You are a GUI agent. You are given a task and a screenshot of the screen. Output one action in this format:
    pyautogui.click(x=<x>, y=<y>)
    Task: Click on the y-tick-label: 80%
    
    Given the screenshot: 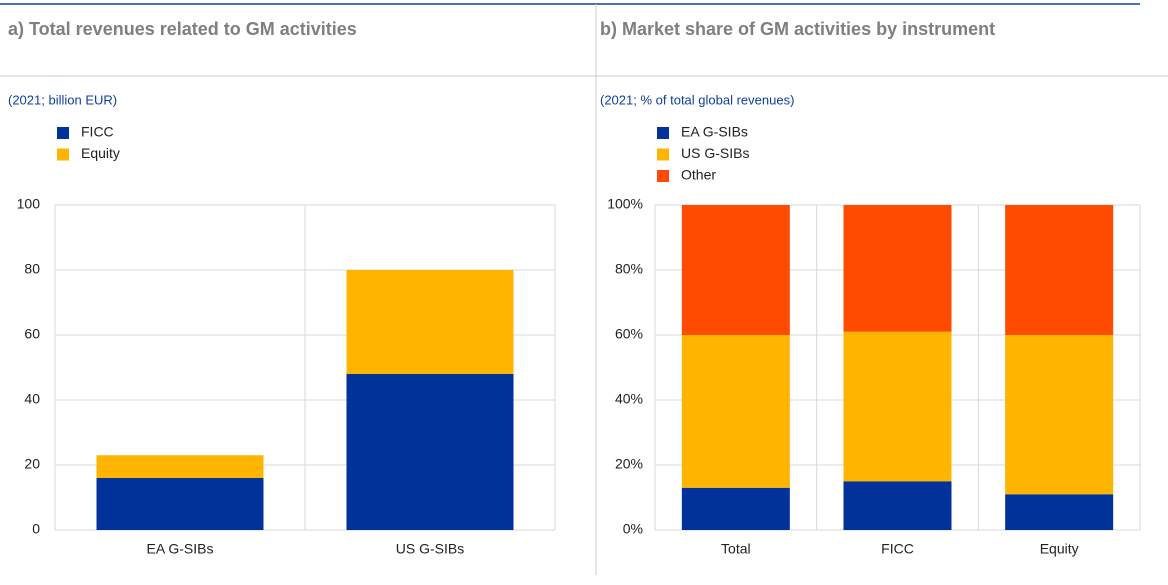 What is the action you would take?
    pyautogui.click(x=629, y=269)
    